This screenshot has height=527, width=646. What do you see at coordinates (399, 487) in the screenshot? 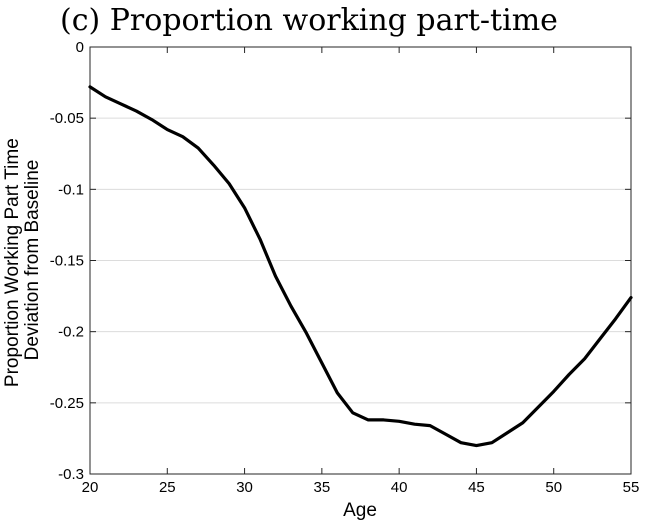
I see `x-tick-label: 40` at bounding box center [399, 487].